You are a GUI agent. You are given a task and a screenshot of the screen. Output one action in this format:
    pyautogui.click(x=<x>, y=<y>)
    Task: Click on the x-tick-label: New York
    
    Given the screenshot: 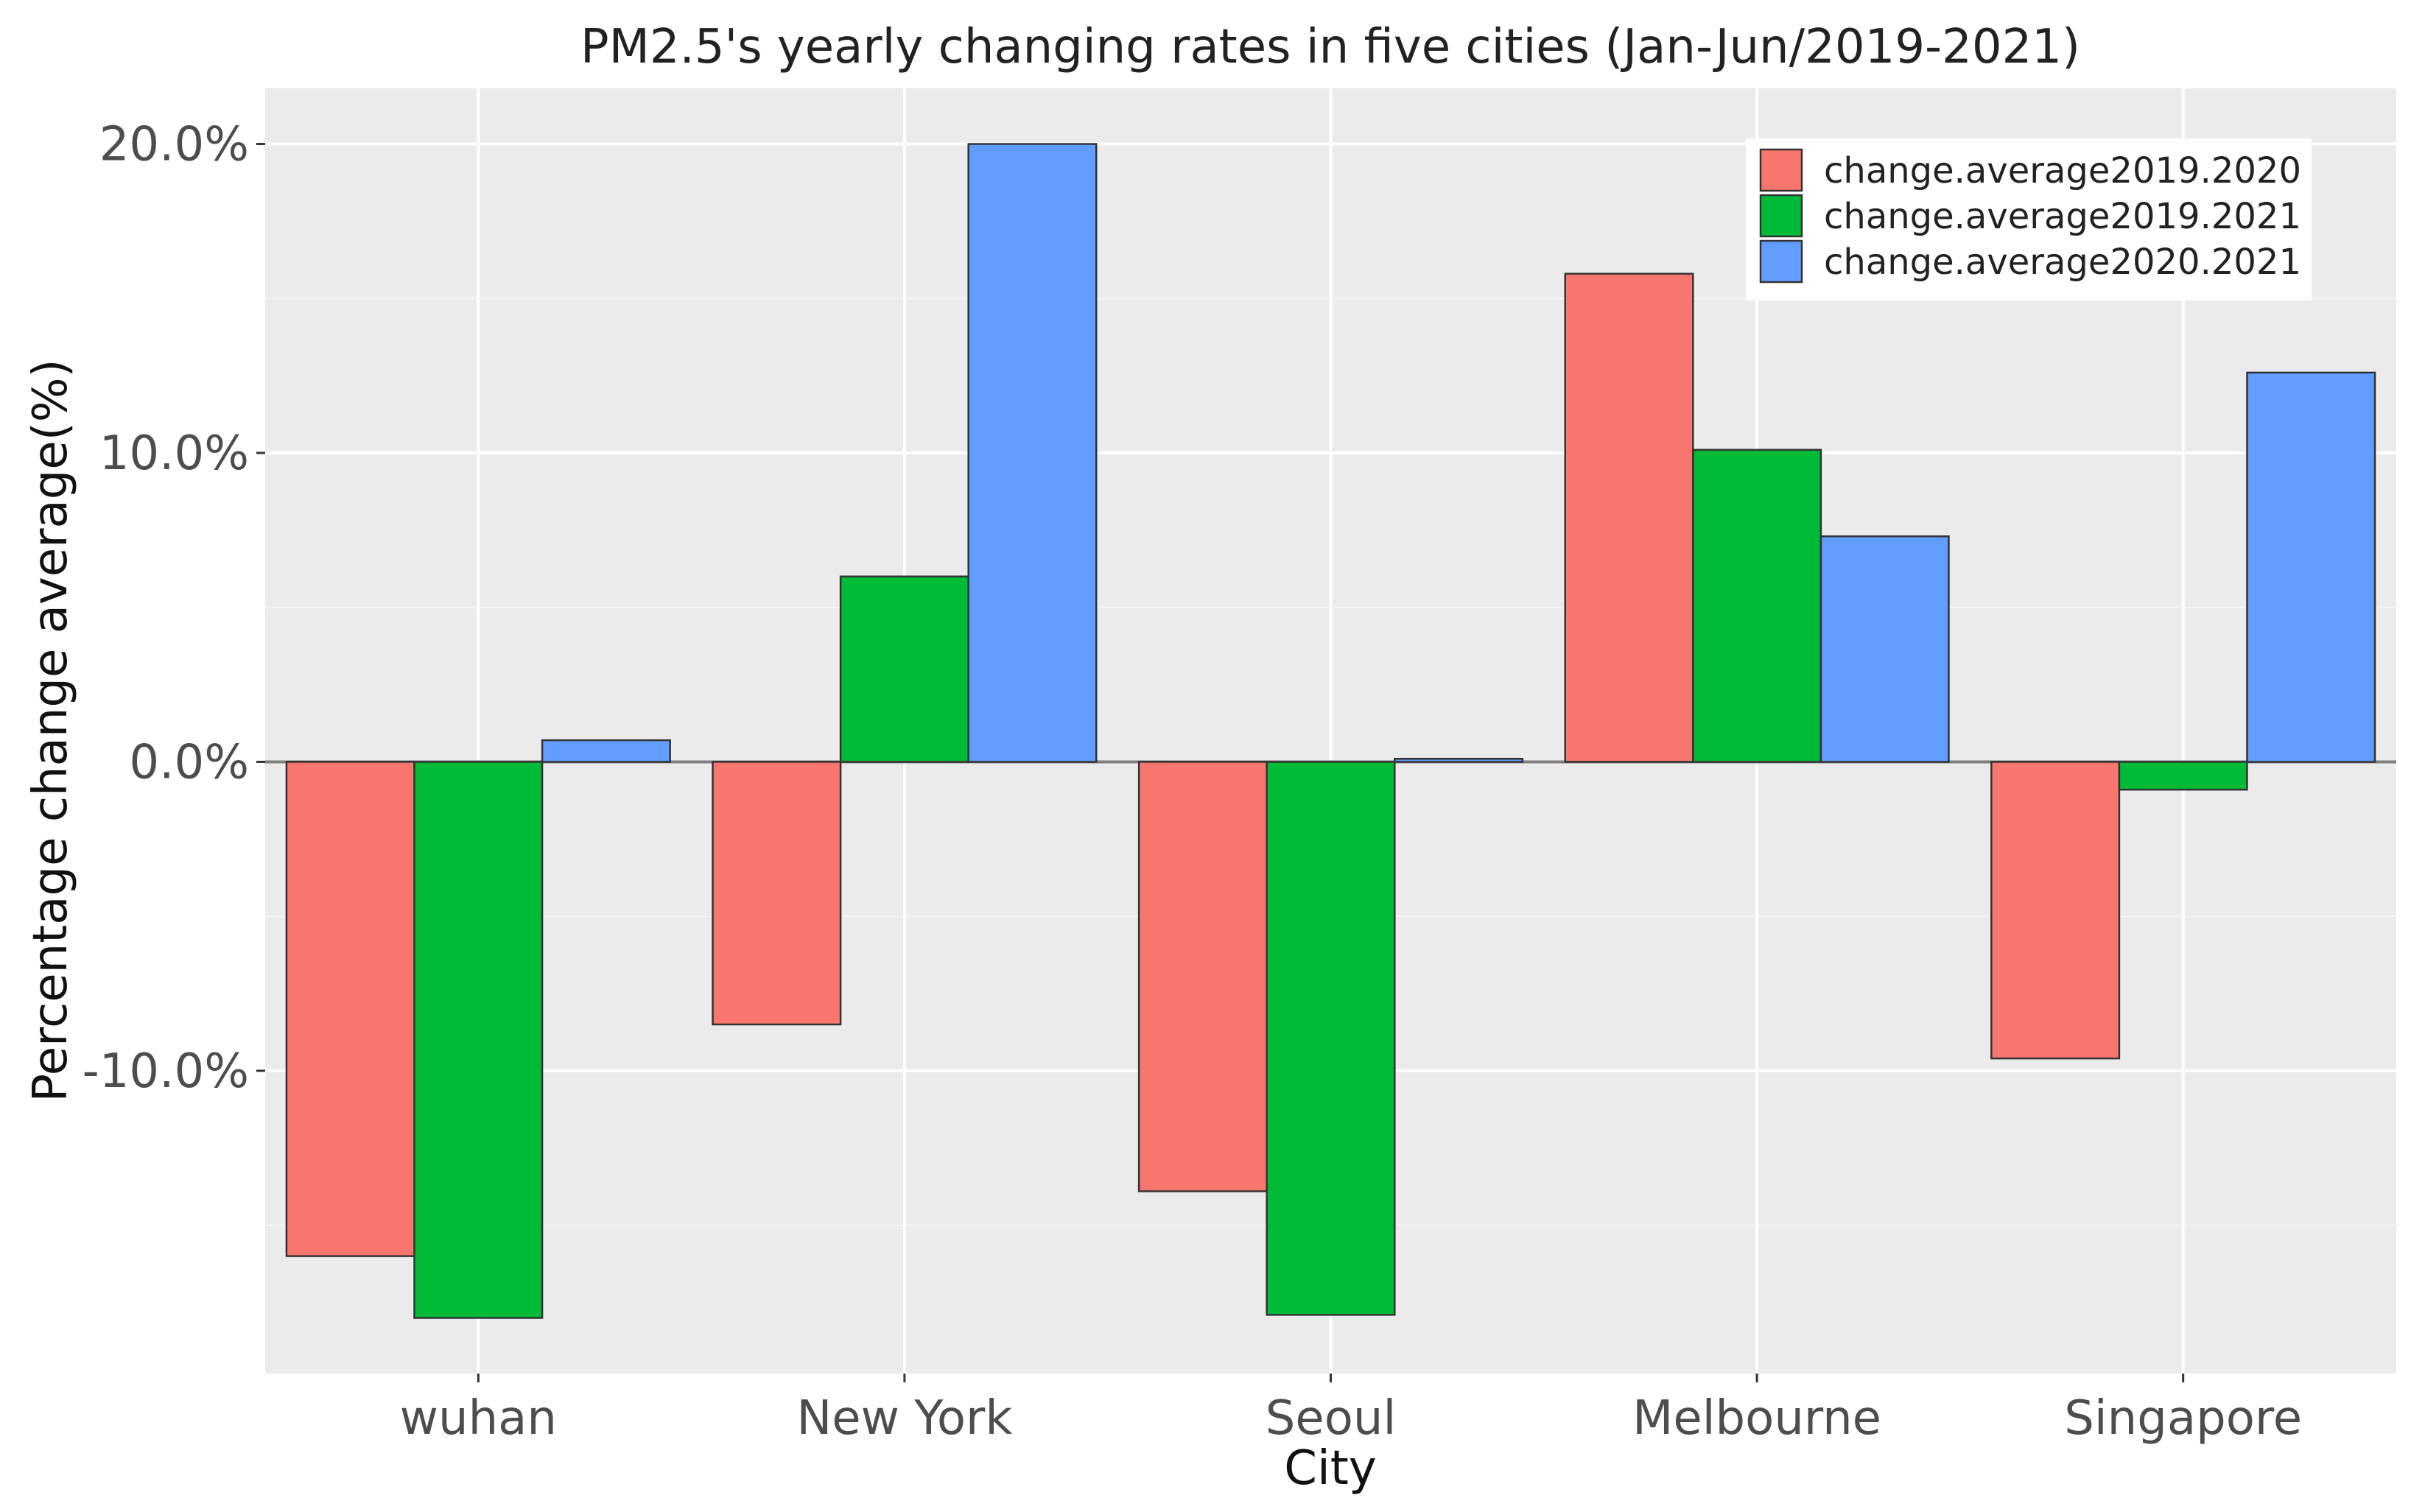 What is the action you would take?
    pyautogui.click(x=904, y=1418)
    